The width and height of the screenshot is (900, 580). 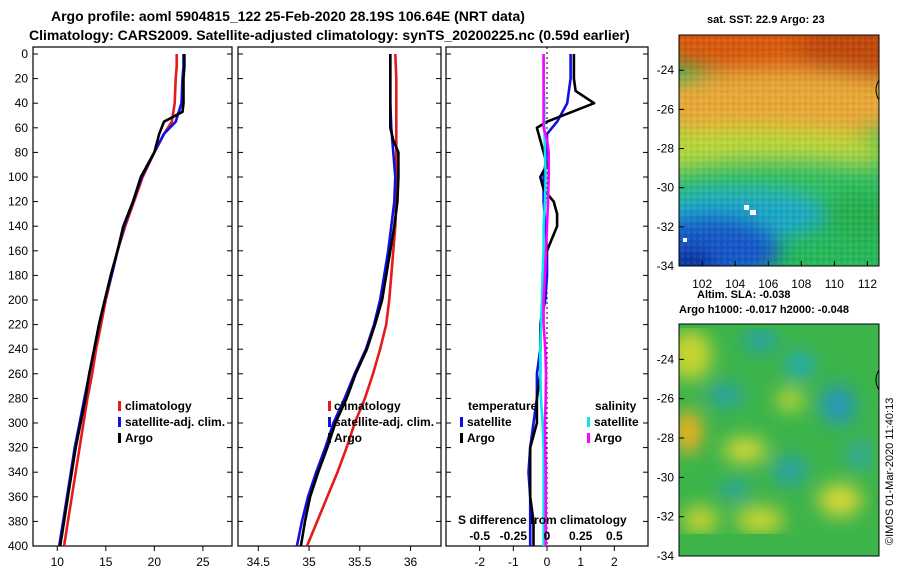 I want to click on s-difference-axis-label: S difference from climatology, so click(x=542, y=520).